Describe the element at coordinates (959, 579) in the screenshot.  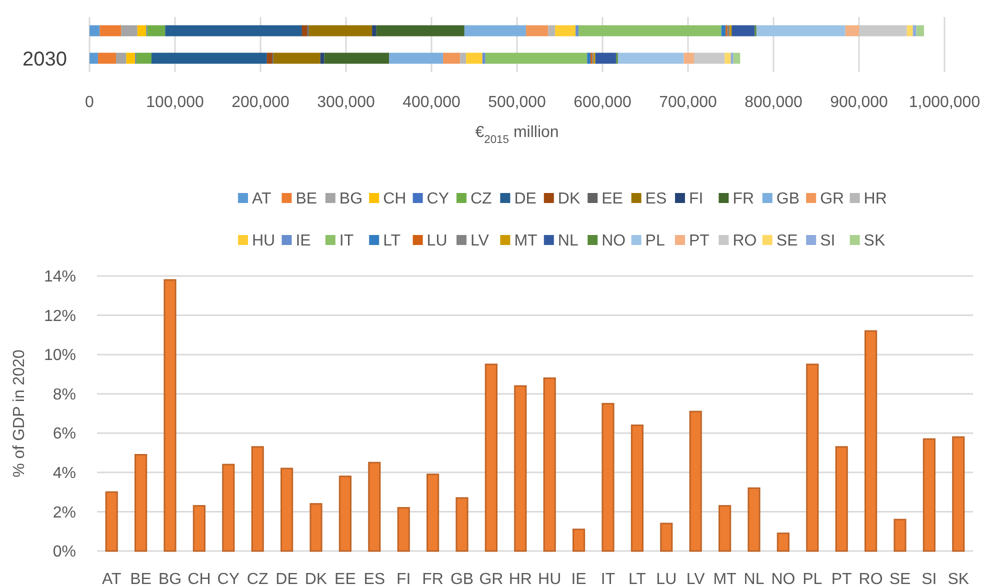
I see `x-tick-label: SK` at that location.